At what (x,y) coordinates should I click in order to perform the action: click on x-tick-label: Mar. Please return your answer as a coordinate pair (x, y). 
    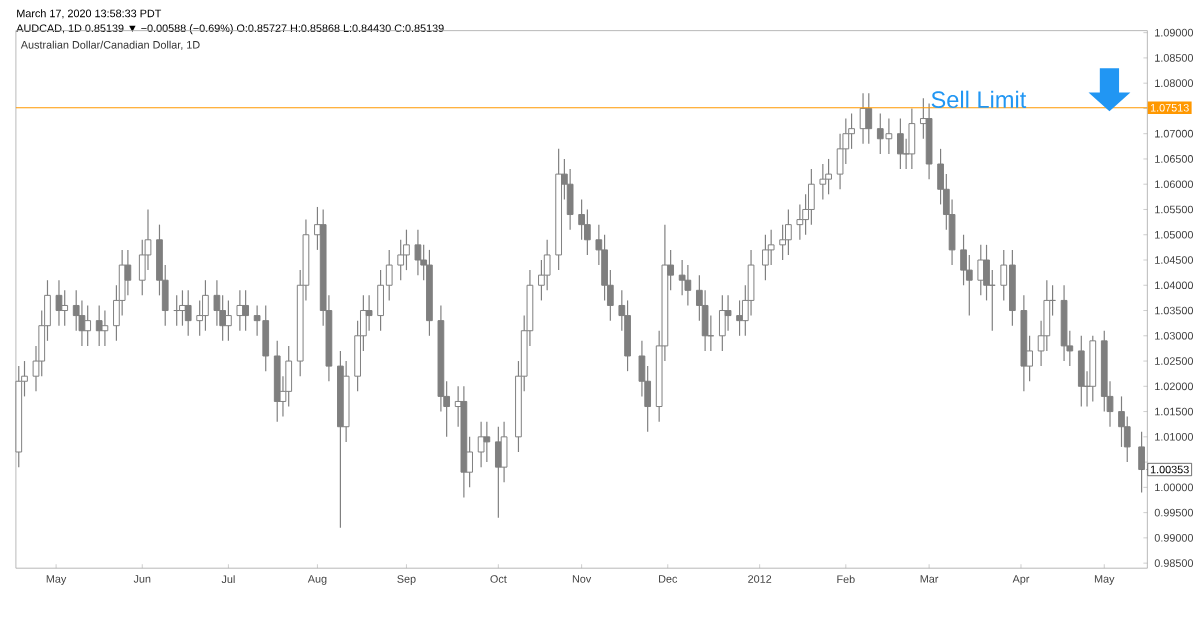
    Looking at the image, I should click on (929, 579).